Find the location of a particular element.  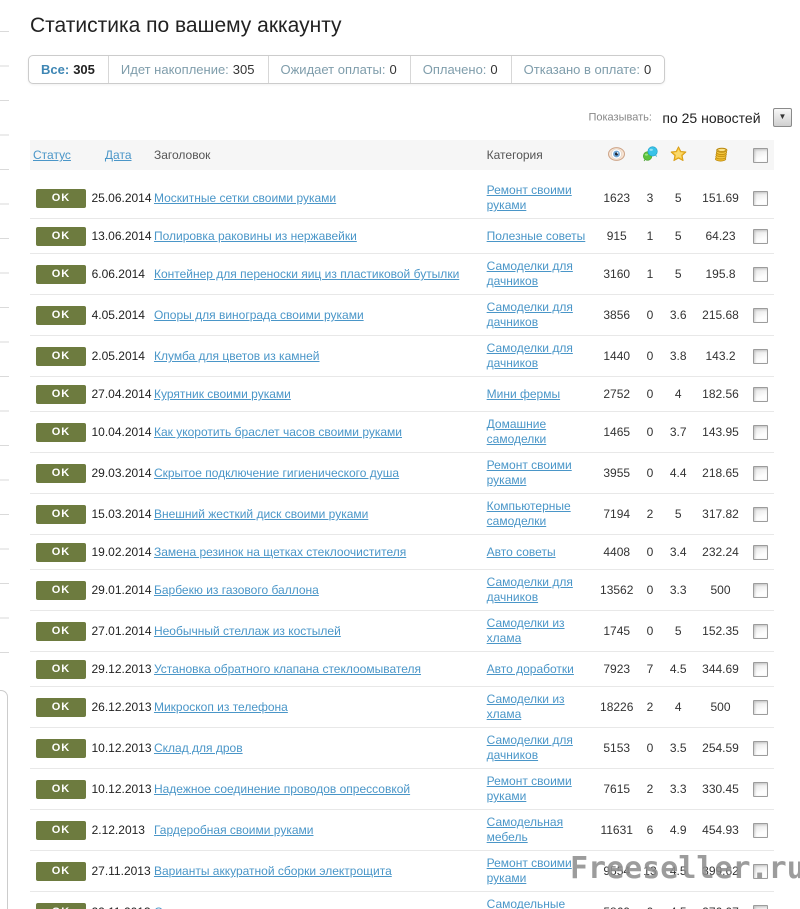

row-title-link: Москитные сетки своими руками is located at coordinates (245, 198).